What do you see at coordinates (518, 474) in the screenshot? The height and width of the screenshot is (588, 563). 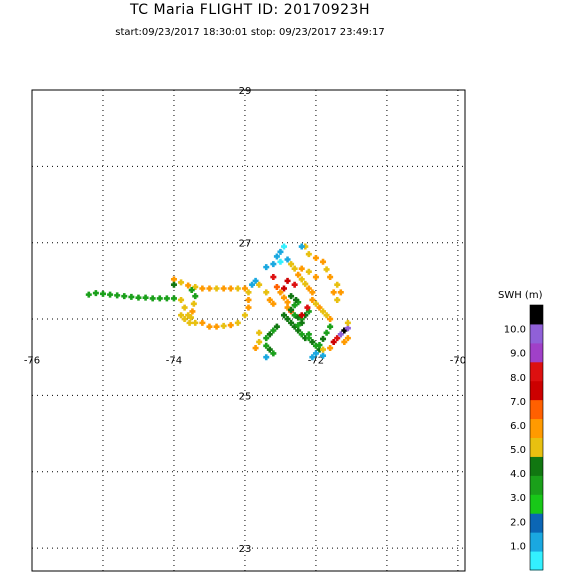 I see `colorbar-tick-label: 4.0` at bounding box center [518, 474].